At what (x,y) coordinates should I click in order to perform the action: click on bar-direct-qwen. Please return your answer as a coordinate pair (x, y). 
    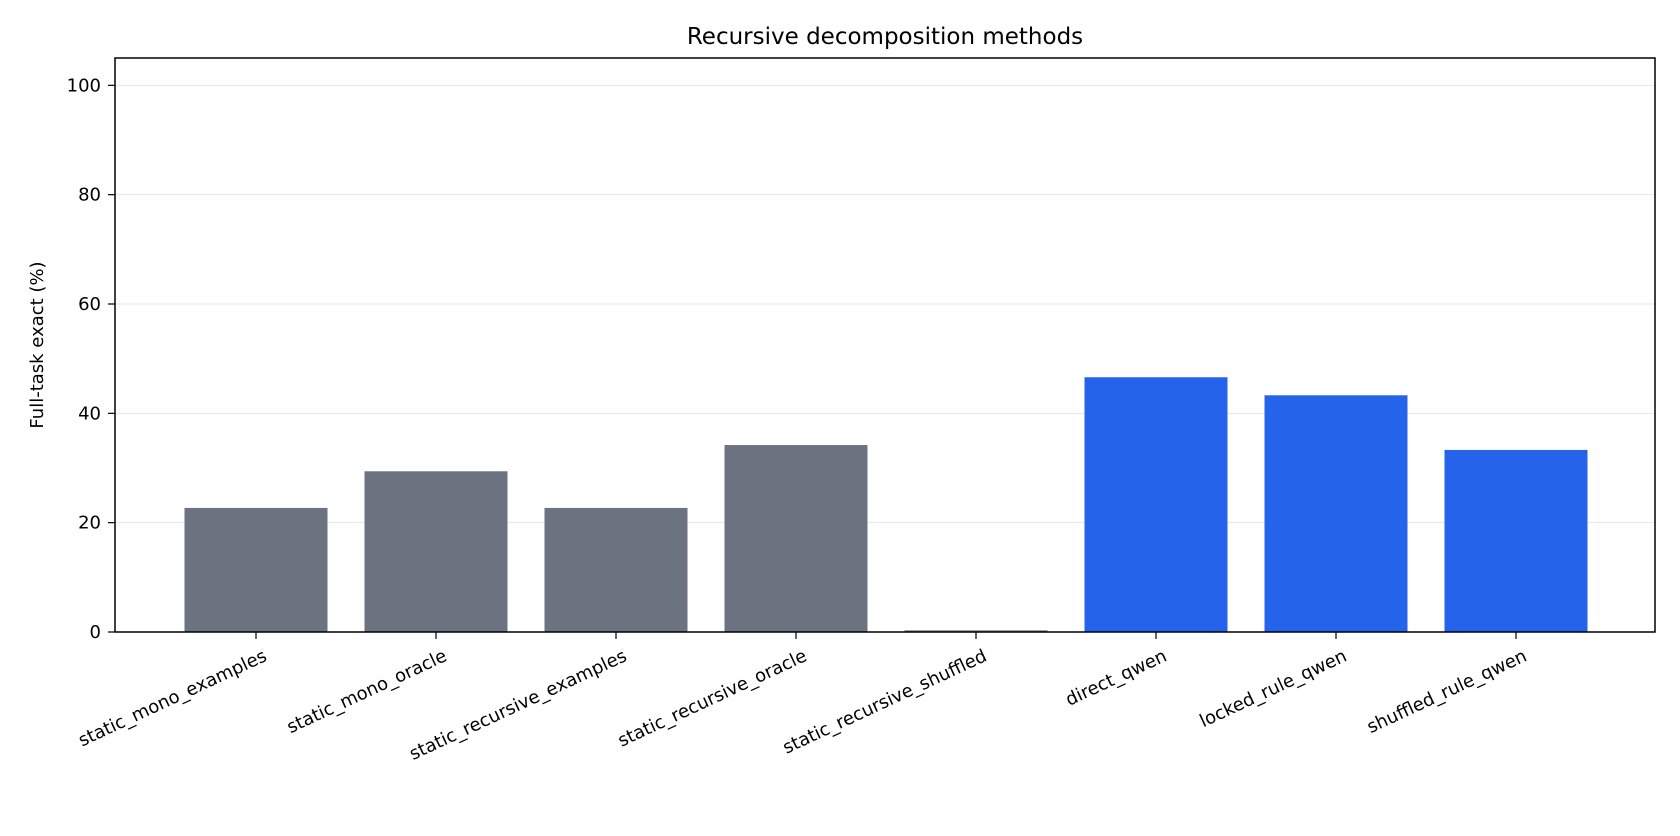
    Looking at the image, I should click on (1156, 504).